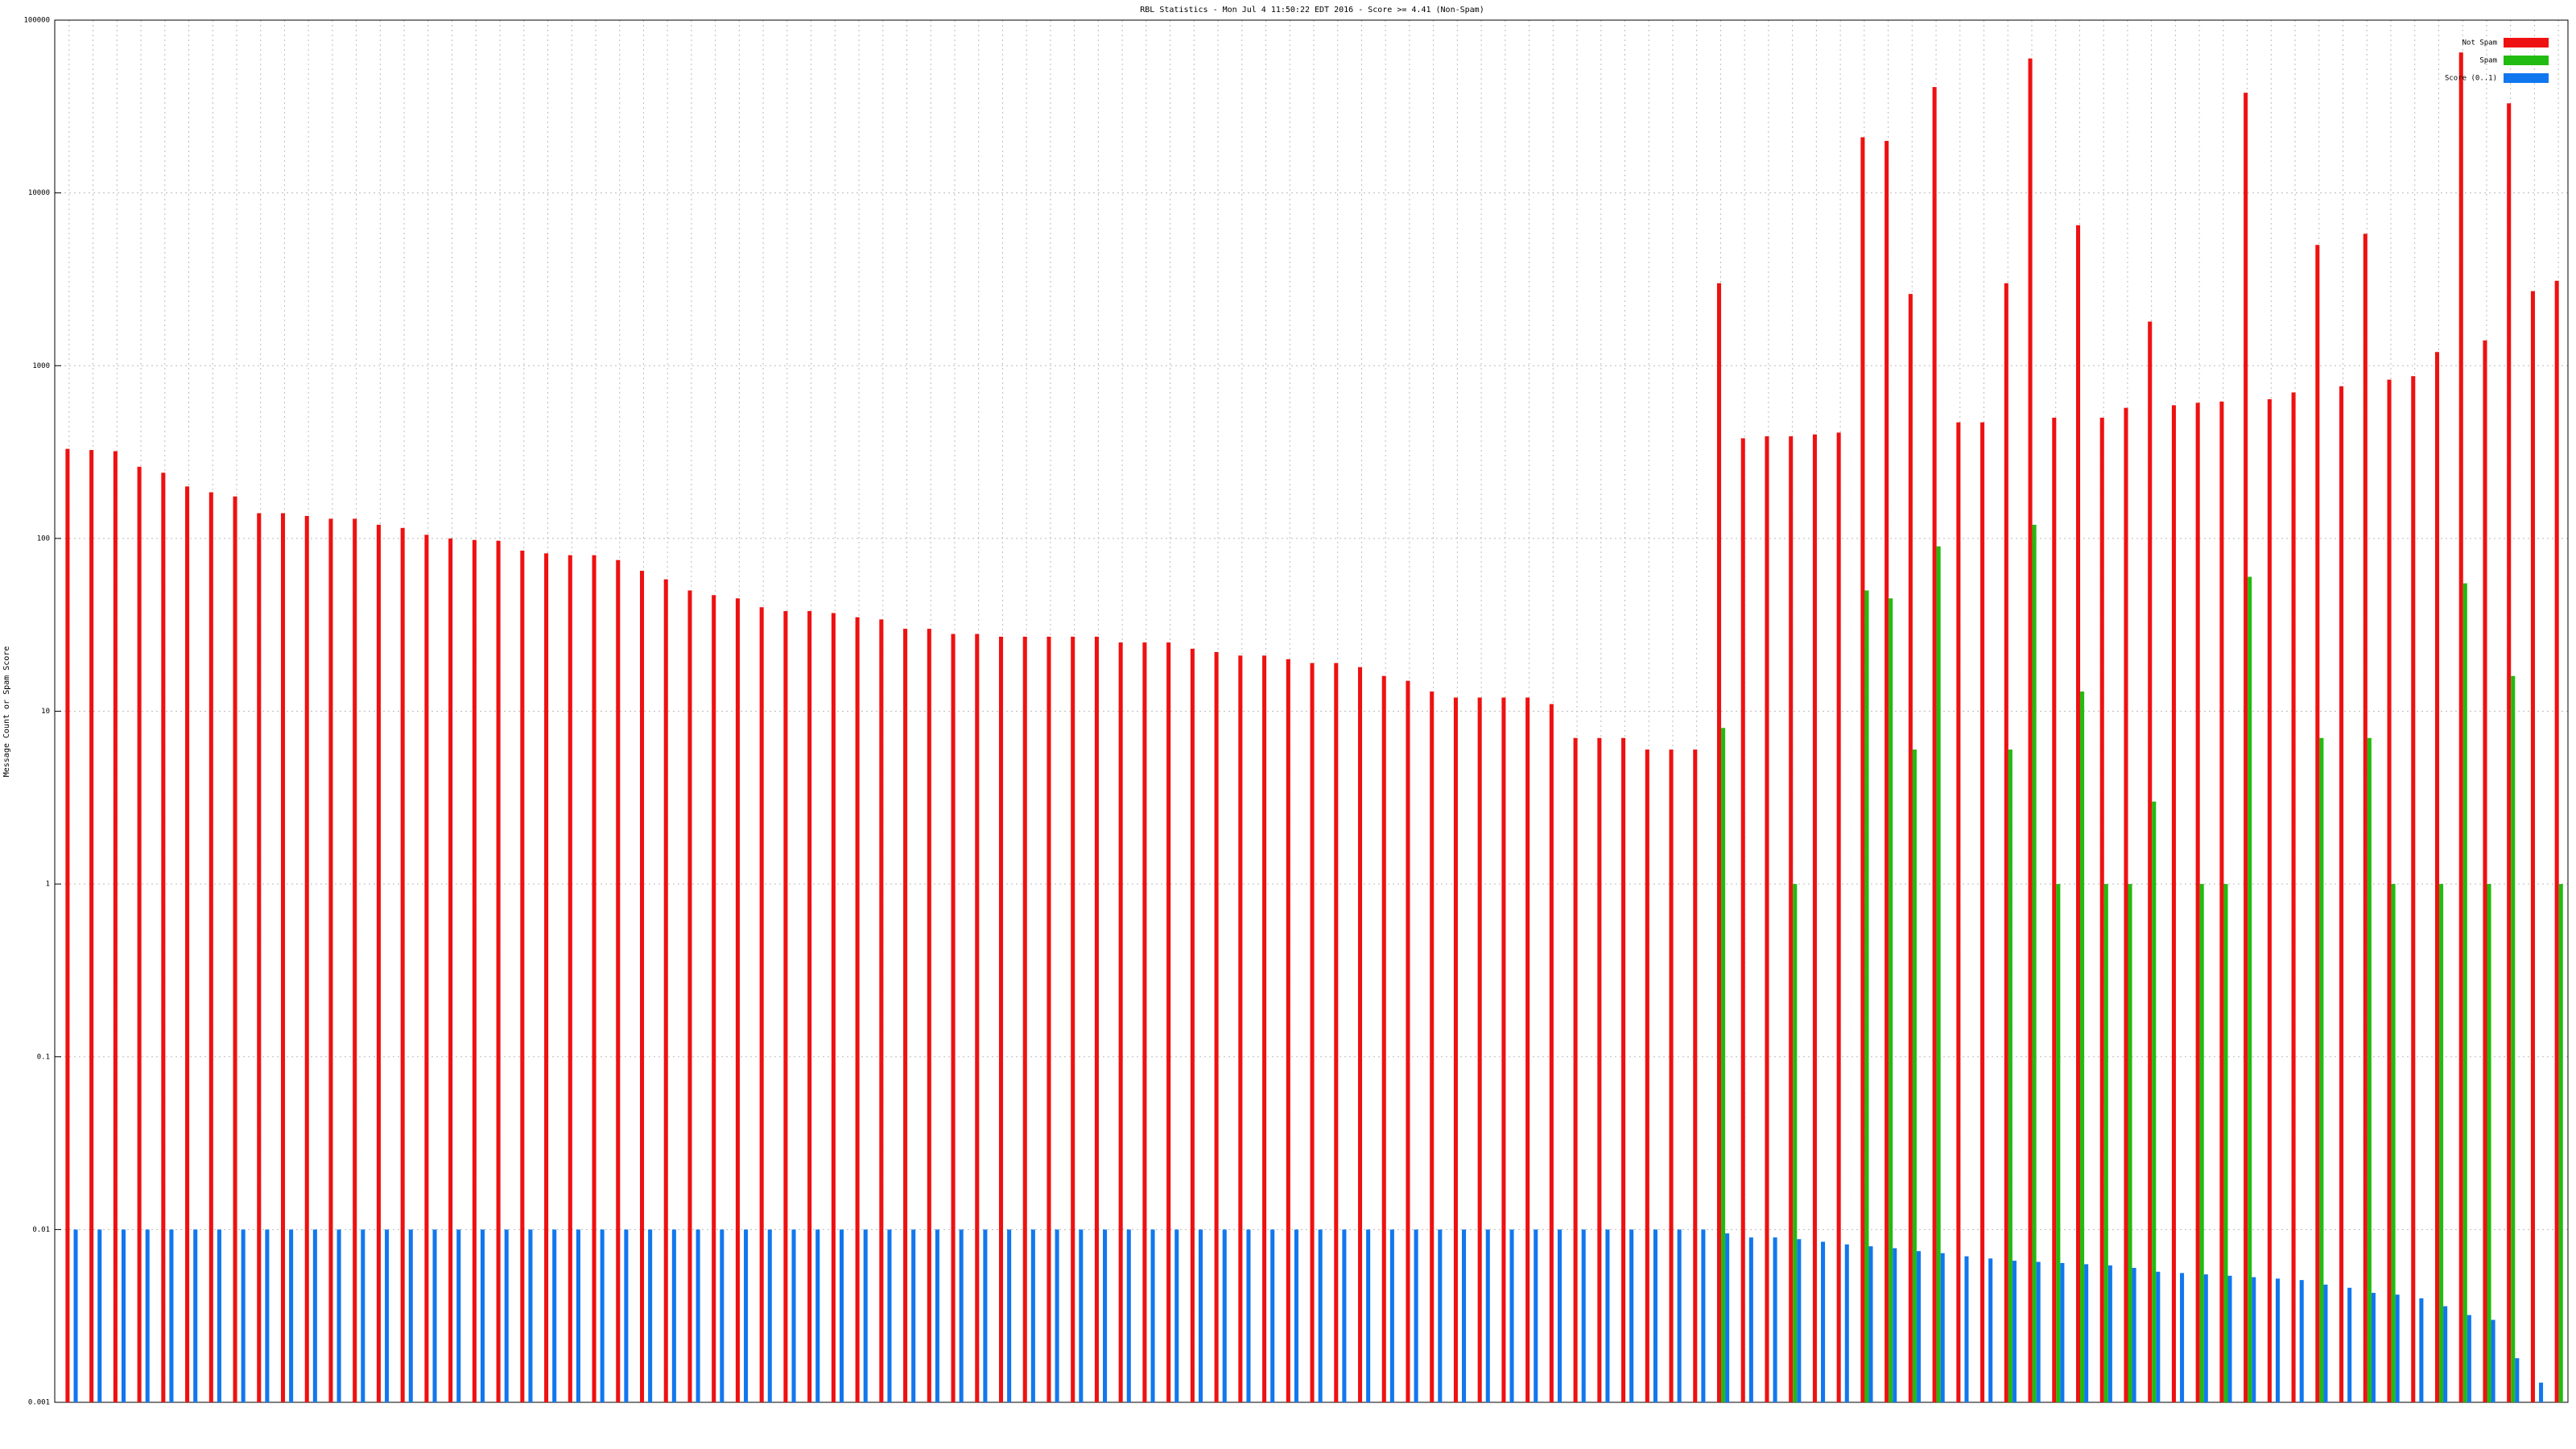  Describe the element at coordinates (43, 539) in the screenshot. I see `y-tick-label: 100` at that location.